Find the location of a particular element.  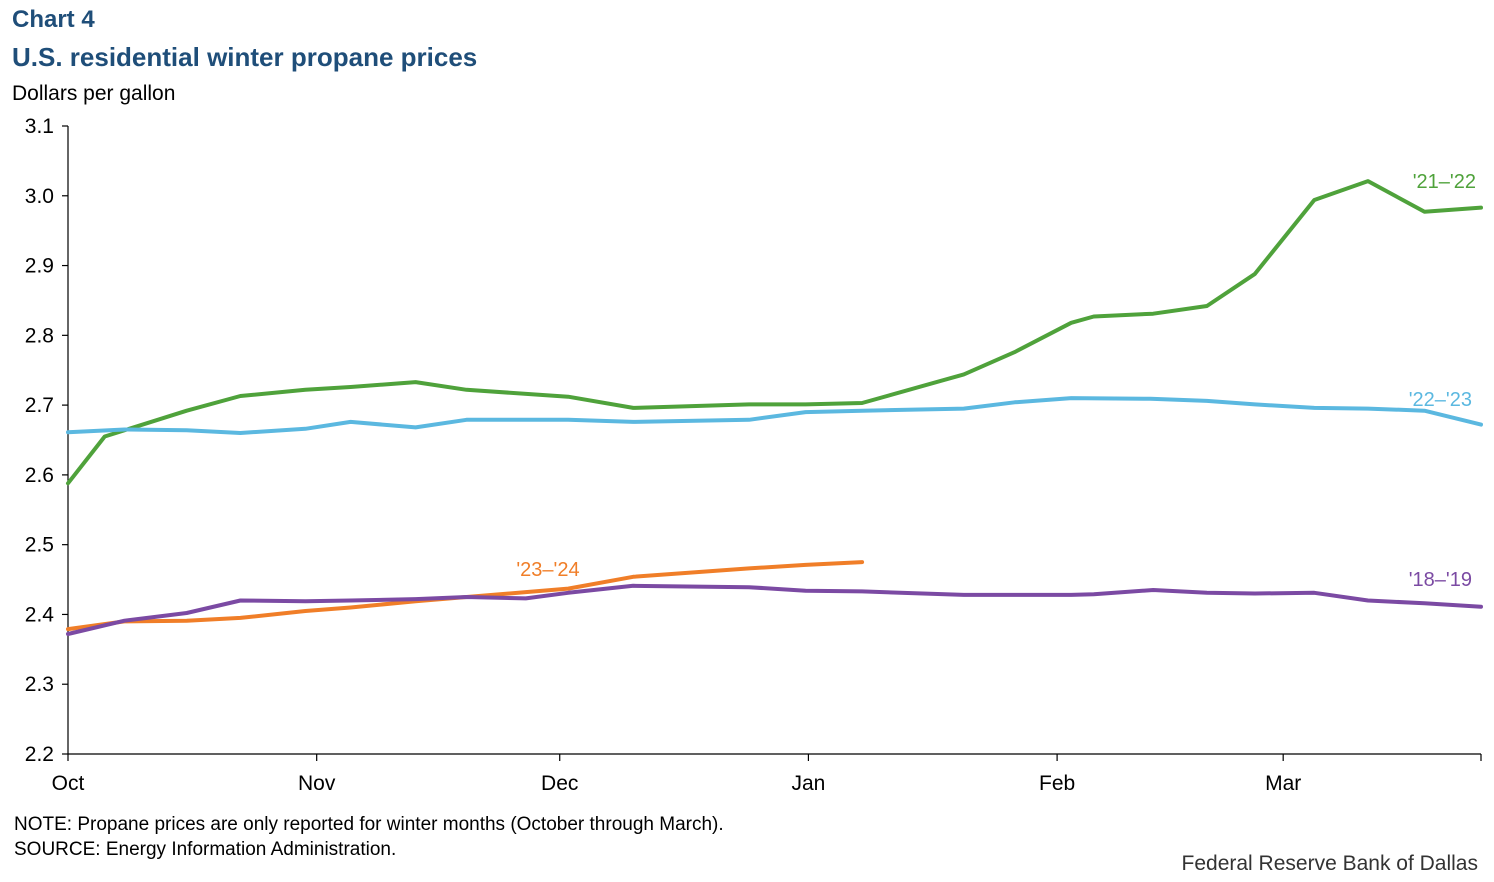

y-tick-label: 2.9 is located at coordinates (39, 266).